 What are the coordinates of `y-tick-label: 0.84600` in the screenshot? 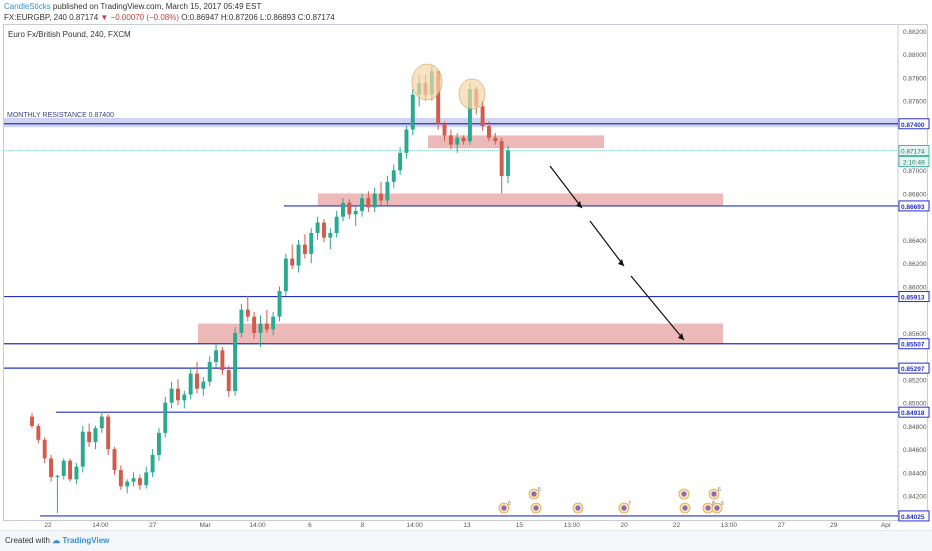 It's located at (915, 450).